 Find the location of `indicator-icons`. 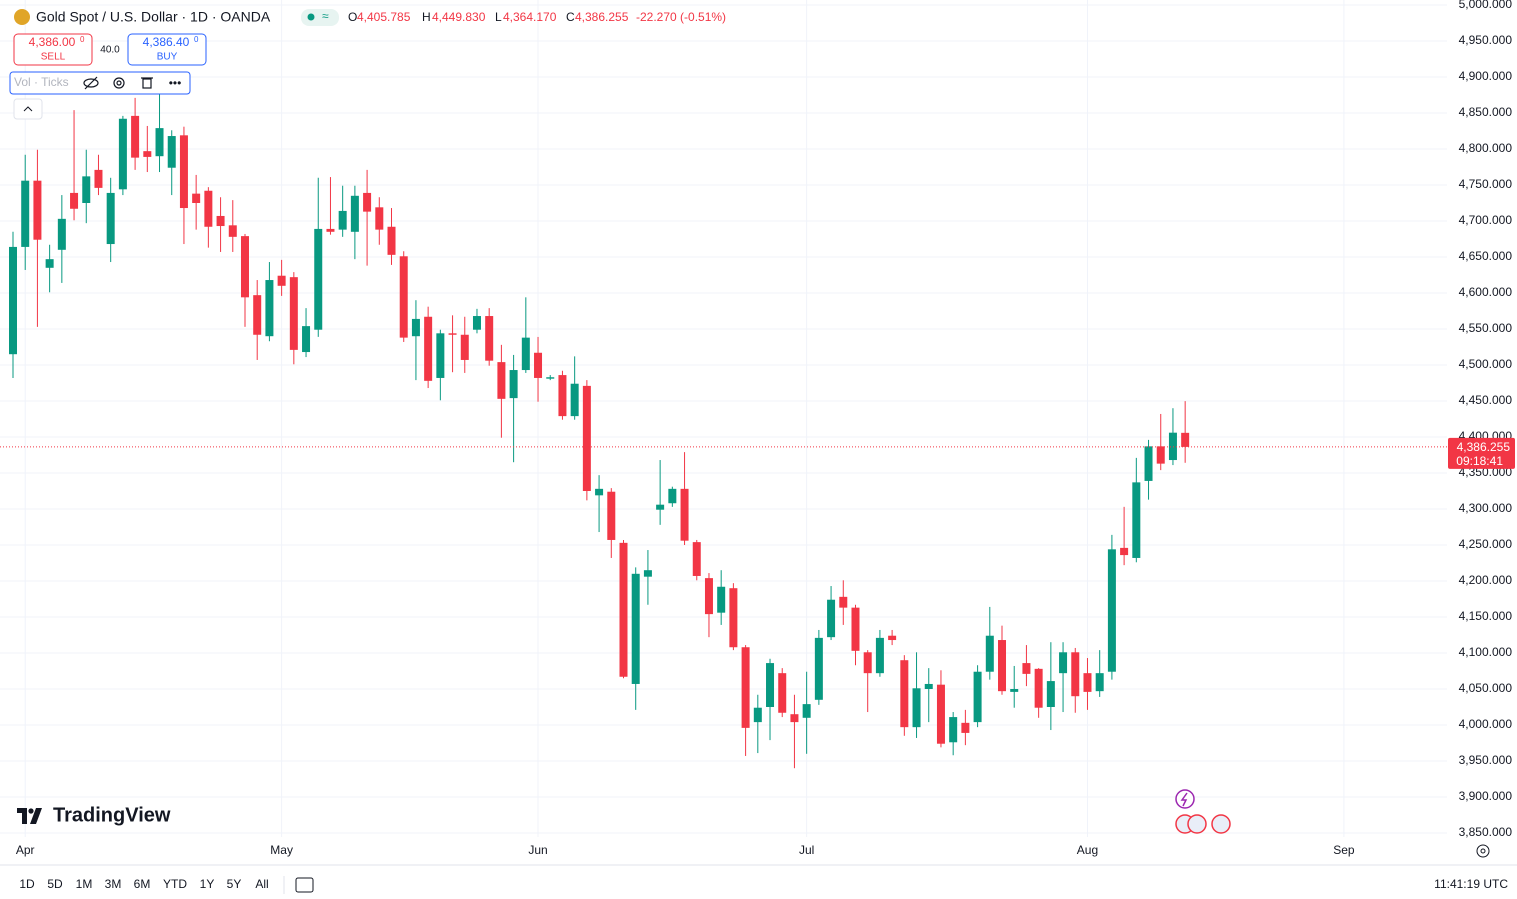

indicator-icons is located at coordinates (118, 83).